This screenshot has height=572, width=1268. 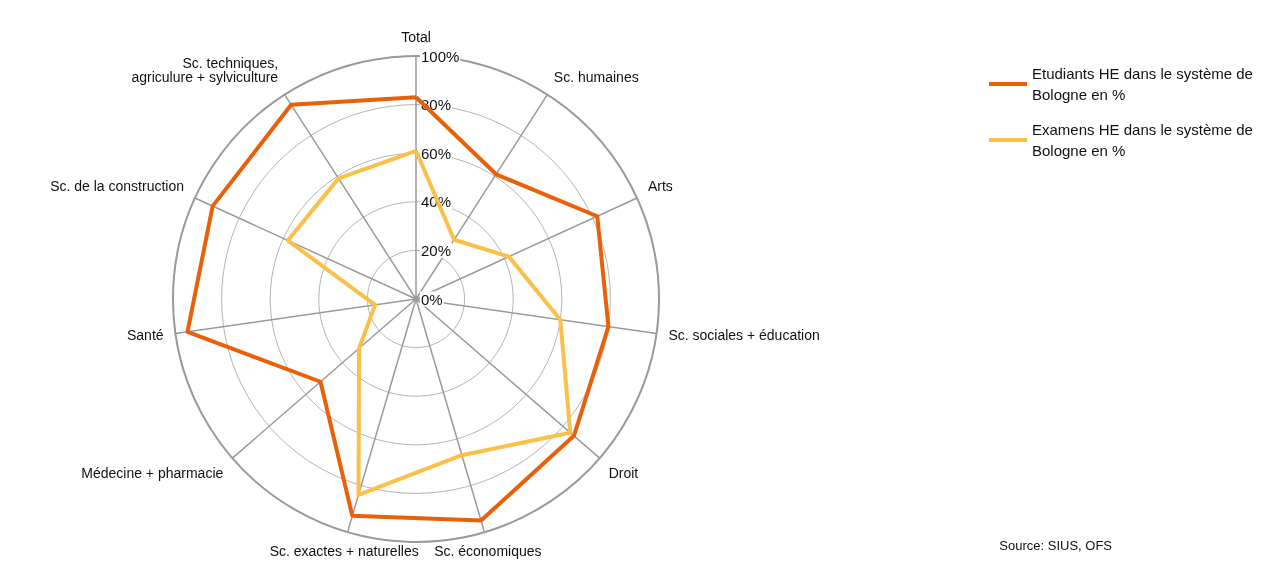 What do you see at coordinates (1056, 545) in the screenshot?
I see `source-note: Source: SIUS, OFS` at bounding box center [1056, 545].